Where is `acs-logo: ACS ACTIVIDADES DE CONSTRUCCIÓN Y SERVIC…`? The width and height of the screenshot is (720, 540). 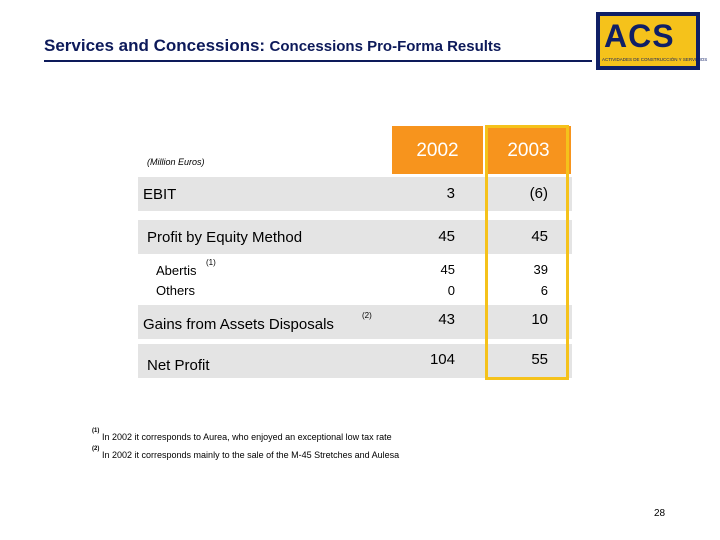 acs-logo: ACS ACTIVIDADES DE CONSTRUCCIÓN Y SERVIC… is located at coordinates (651, 41).